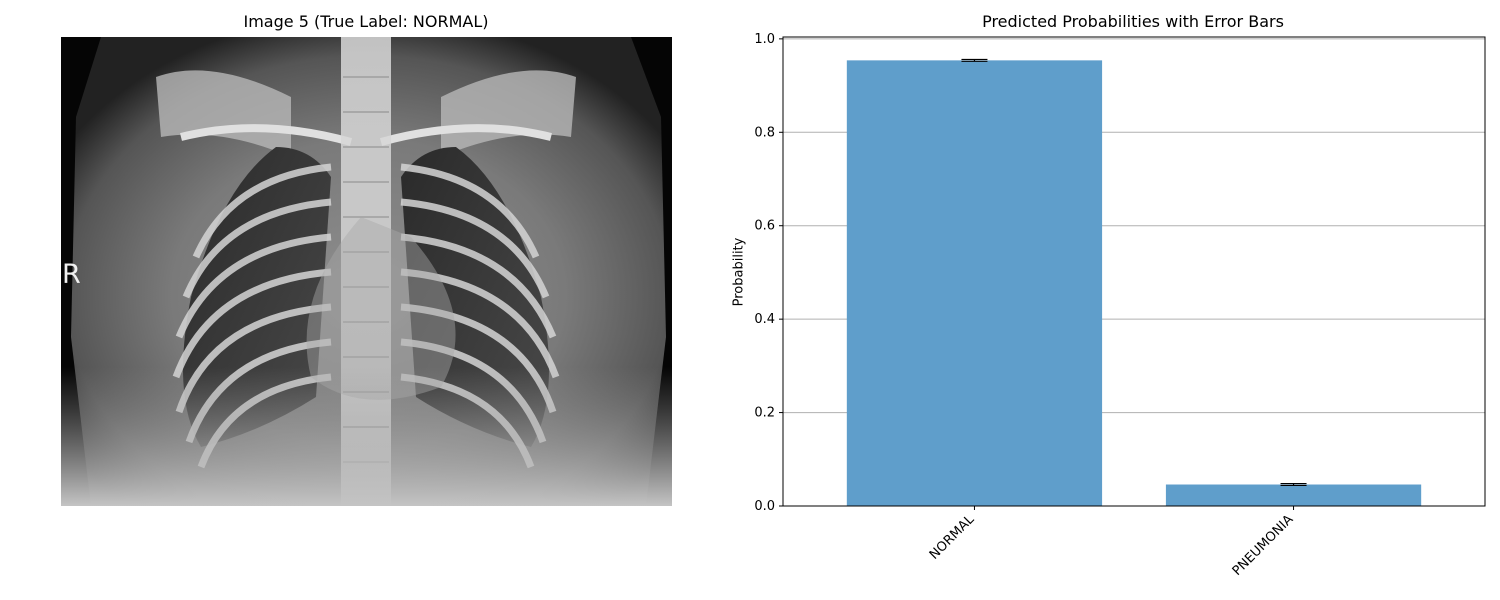 The width and height of the screenshot is (1500, 600). What do you see at coordinates (764, 413) in the screenshot?
I see `y-tick-label: 0.2` at bounding box center [764, 413].